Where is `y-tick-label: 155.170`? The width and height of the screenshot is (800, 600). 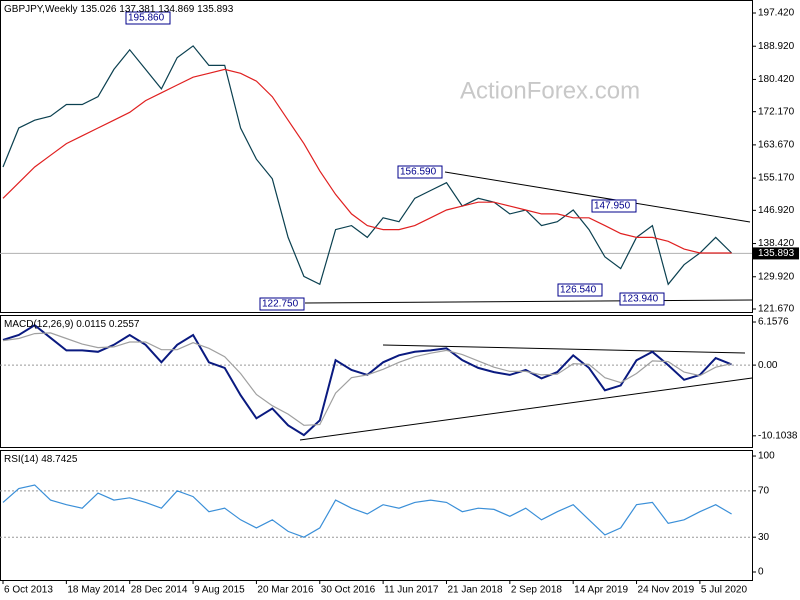
y-tick-label: 155.170 is located at coordinates (776, 178).